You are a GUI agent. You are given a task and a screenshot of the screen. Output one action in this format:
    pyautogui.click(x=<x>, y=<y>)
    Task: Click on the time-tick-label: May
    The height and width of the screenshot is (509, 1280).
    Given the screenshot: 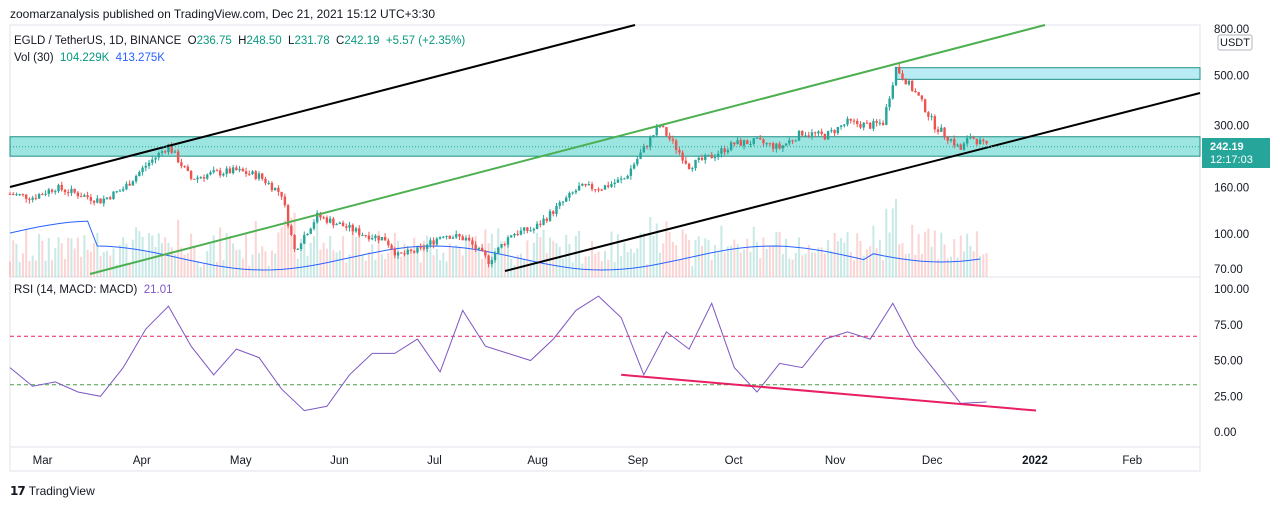 What is the action you would take?
    pyautogui.click(x=241, y=461)
    